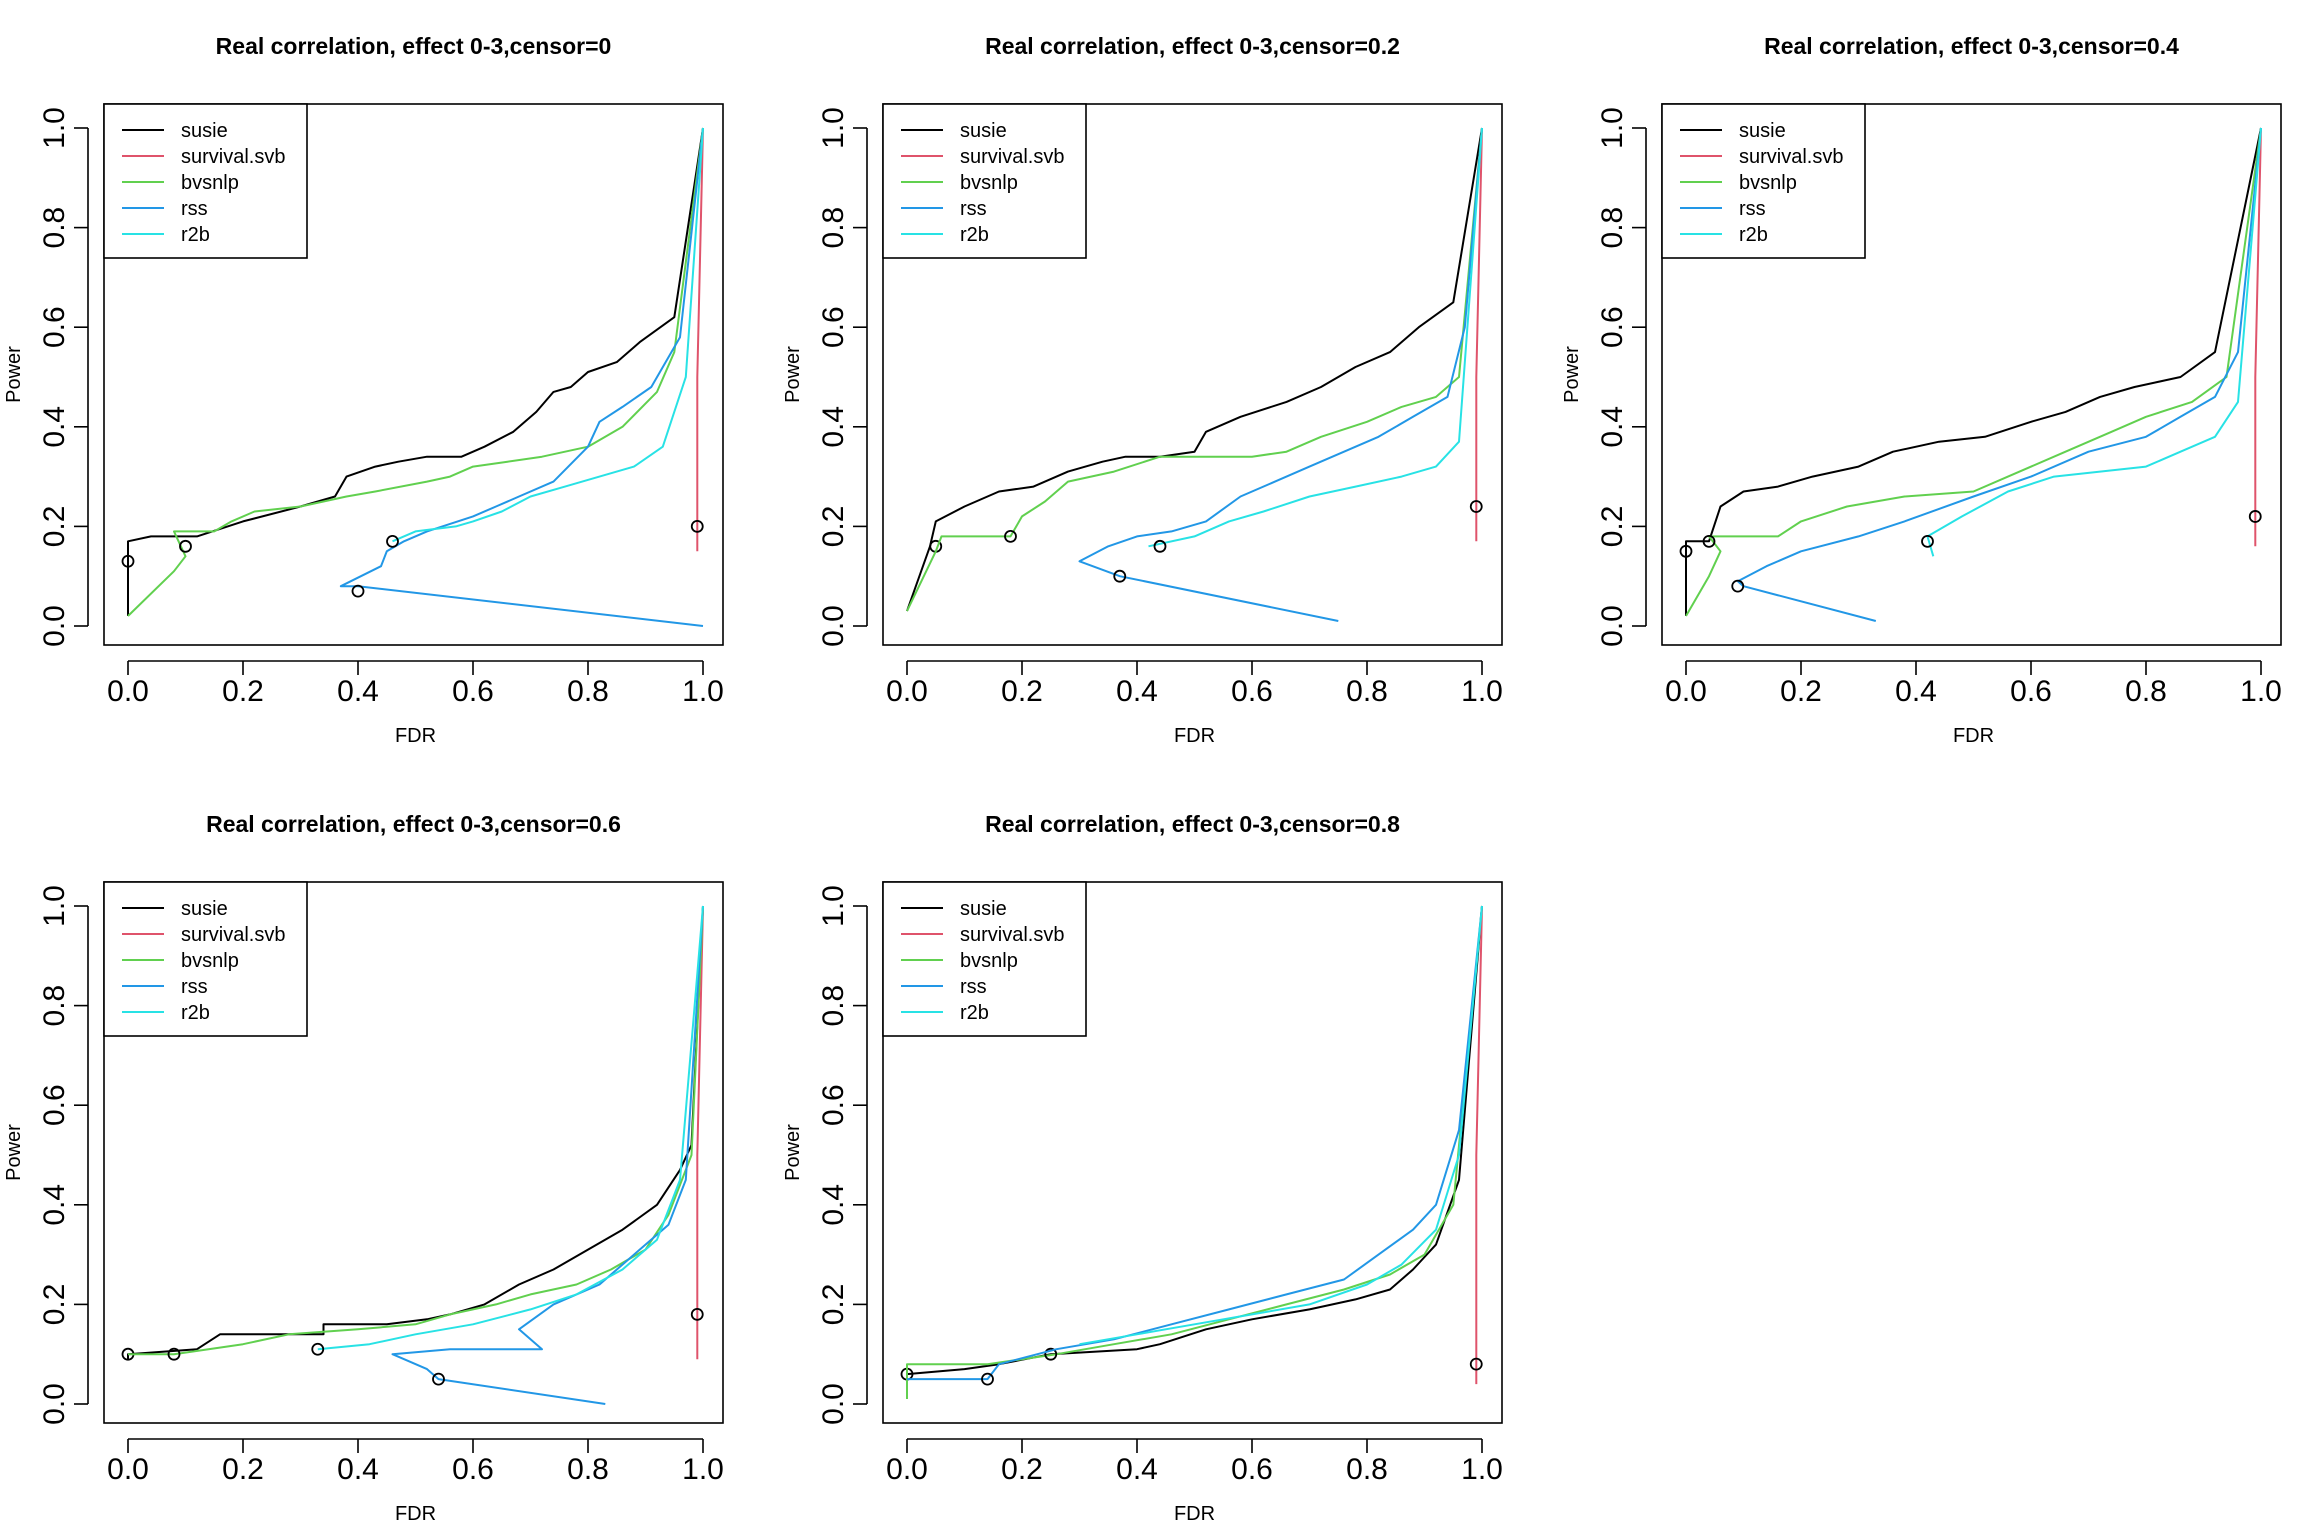  What do you see at coordinates (703, 691) in the screenshot?
I see `x-tick-label: 1.0` at bounding box center [703, 691].